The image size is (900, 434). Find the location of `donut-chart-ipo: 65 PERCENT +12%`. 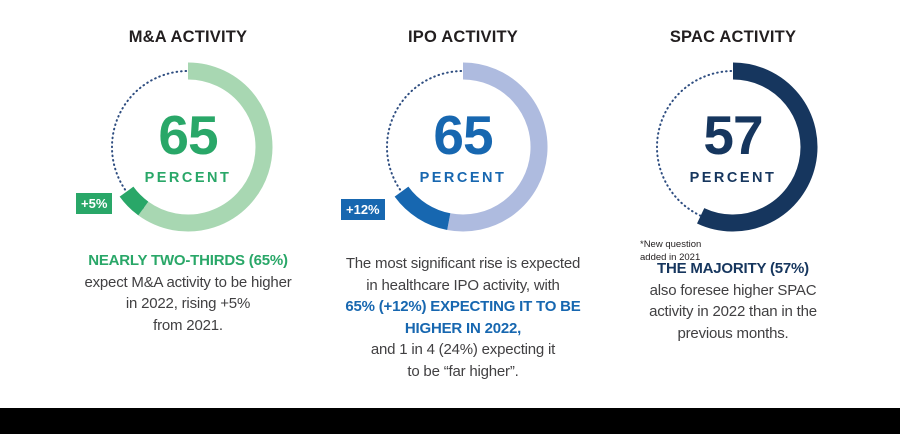

donut-chart-ipo: 65 PERCENT +12% is located at coordinates (449, 147).